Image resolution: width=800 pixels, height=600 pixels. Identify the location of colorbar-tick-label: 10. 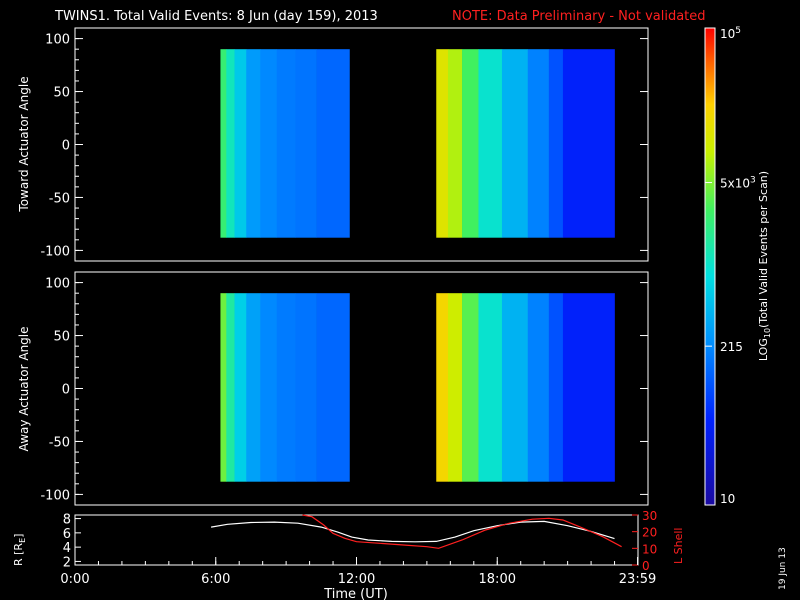
(727, 499).